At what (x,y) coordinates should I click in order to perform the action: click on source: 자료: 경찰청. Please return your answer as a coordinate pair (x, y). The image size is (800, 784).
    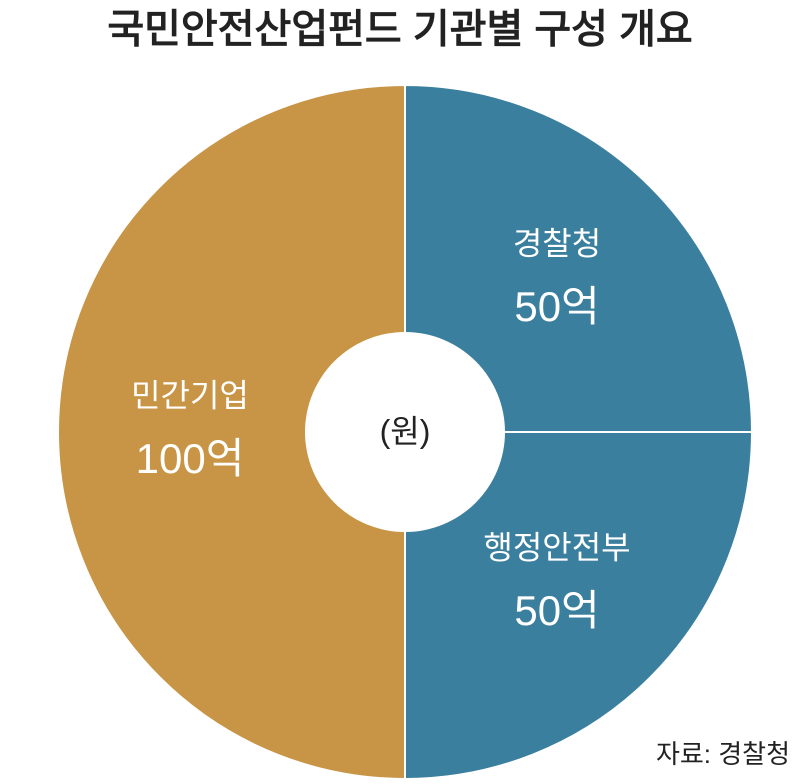
    Looking at the image, I should click on (723, 754).